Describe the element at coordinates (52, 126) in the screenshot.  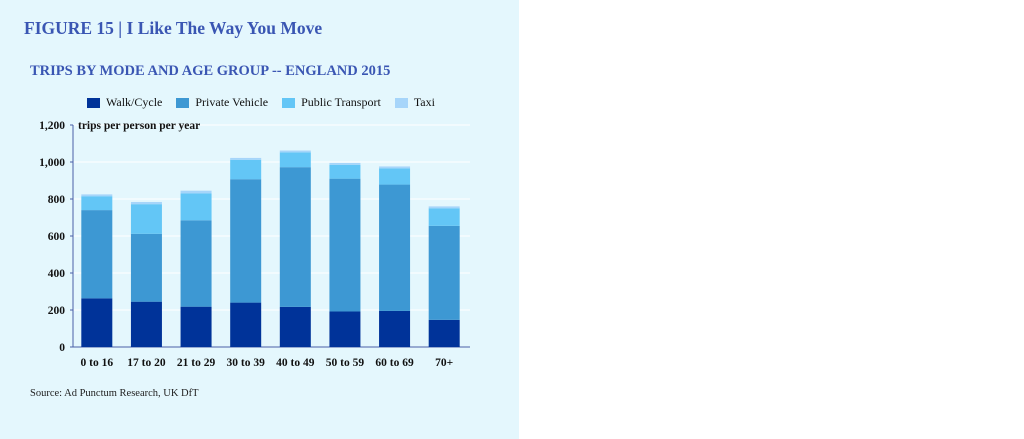
I see `y-tick-label: 1,200` at that location.